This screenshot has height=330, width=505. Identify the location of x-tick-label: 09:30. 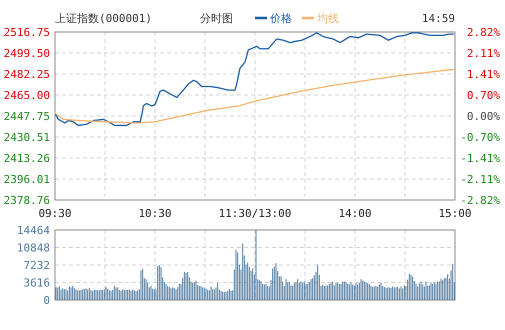
(55, 213).